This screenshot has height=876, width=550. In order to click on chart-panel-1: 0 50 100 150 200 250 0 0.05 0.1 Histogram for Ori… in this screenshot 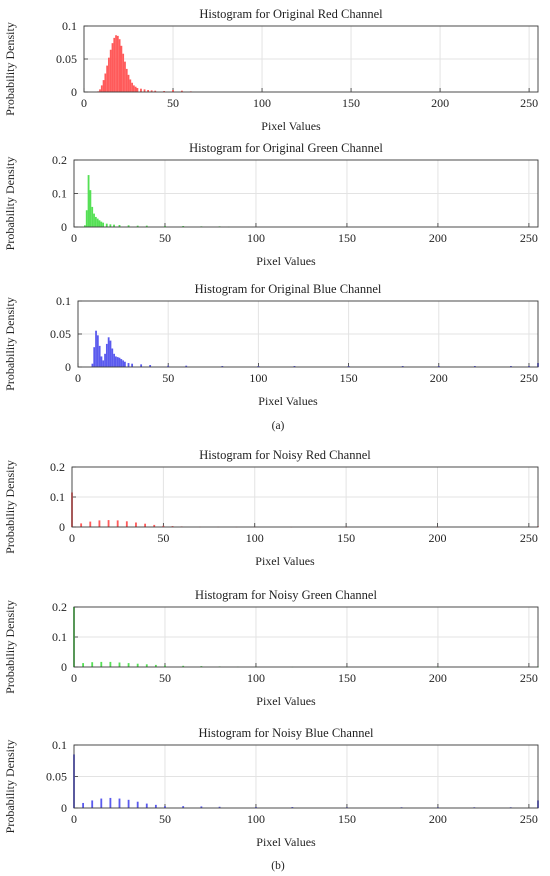, I will do `click(271, 70)`.